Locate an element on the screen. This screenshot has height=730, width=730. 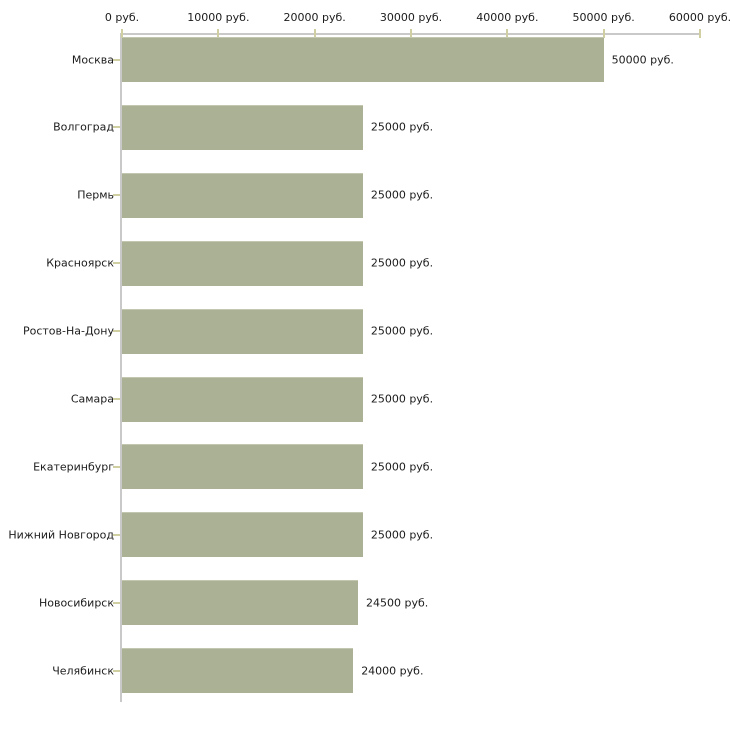
bar-Красноярск is located at coordinates (242, 263).